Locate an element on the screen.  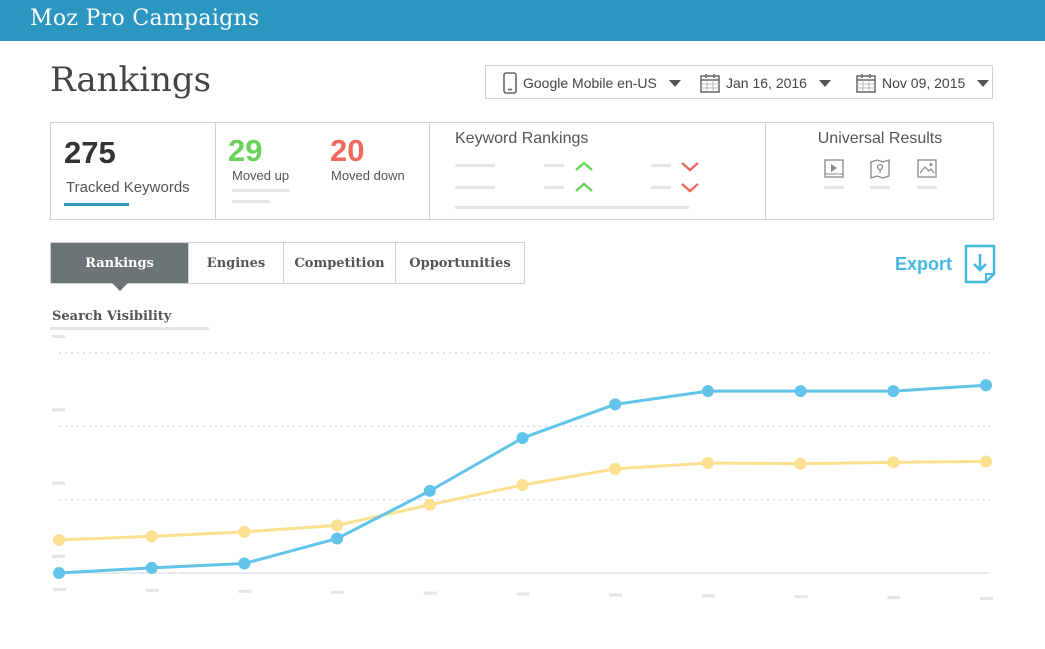
tab-label: Competition is located at coordinates (339, 263).